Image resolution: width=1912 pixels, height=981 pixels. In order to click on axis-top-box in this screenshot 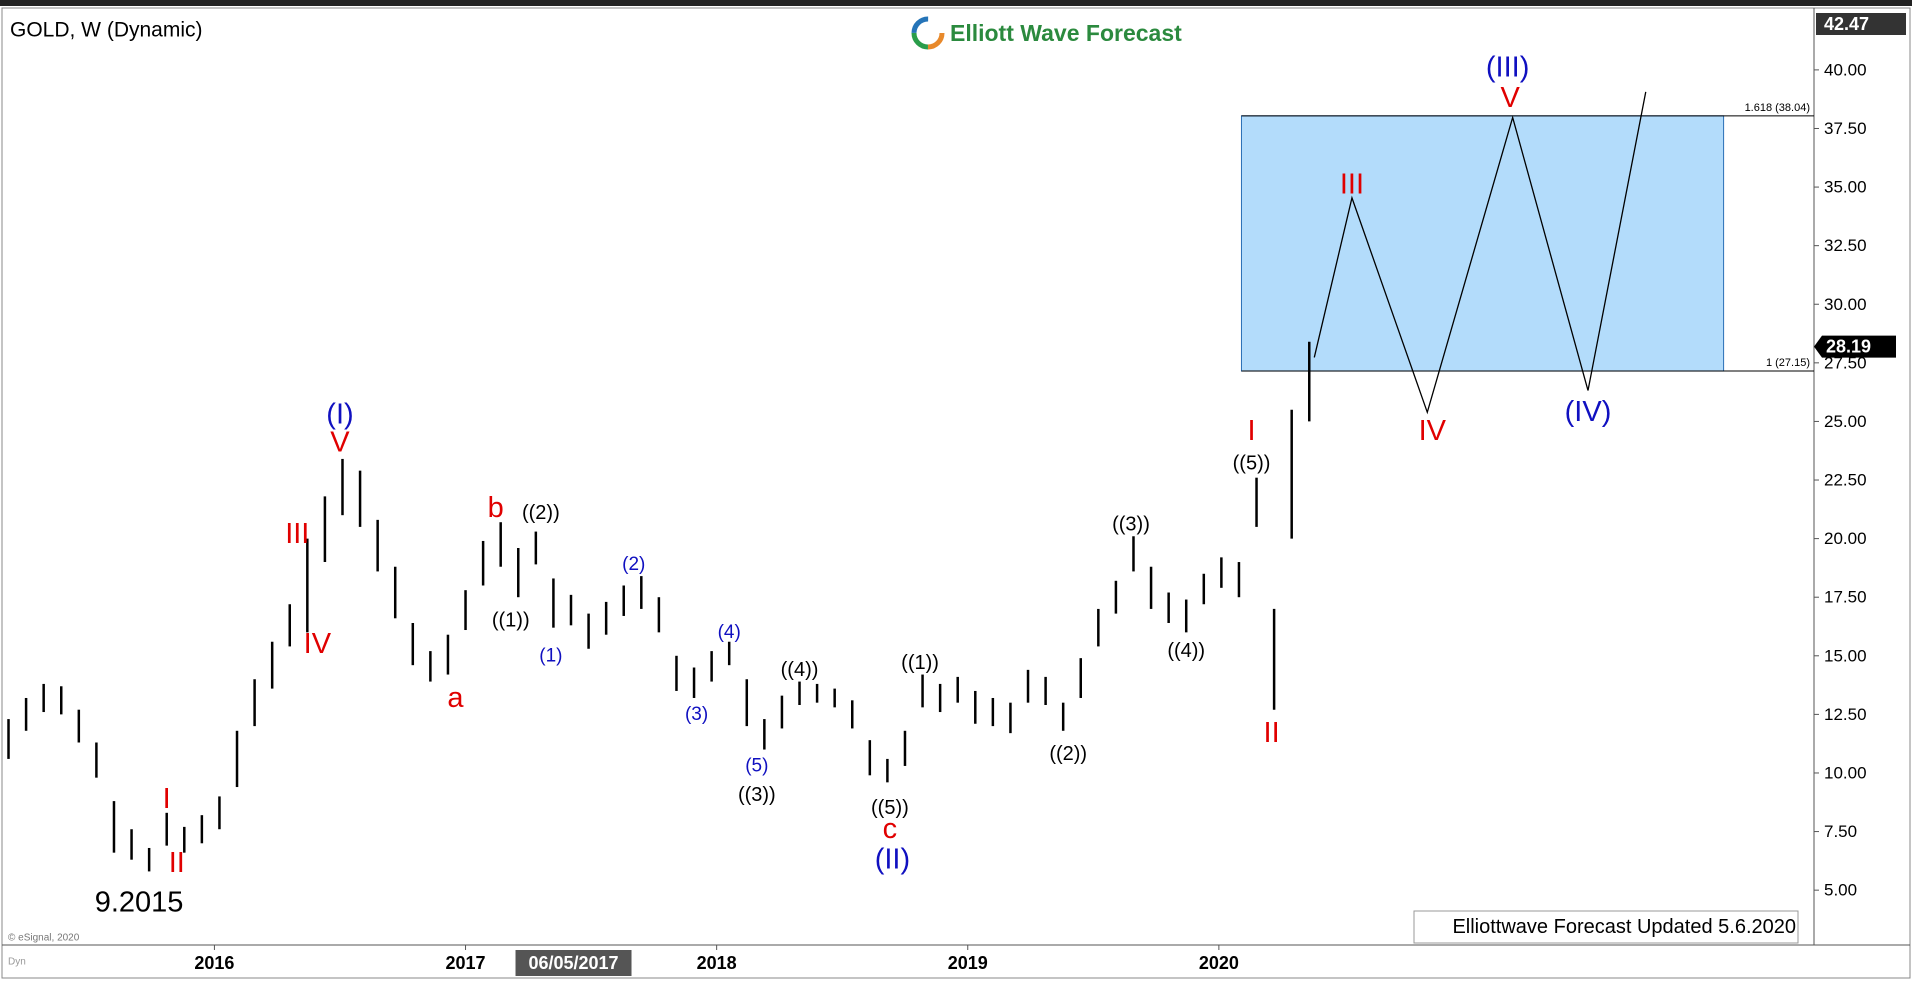, I will do `click(1861, 24)`.